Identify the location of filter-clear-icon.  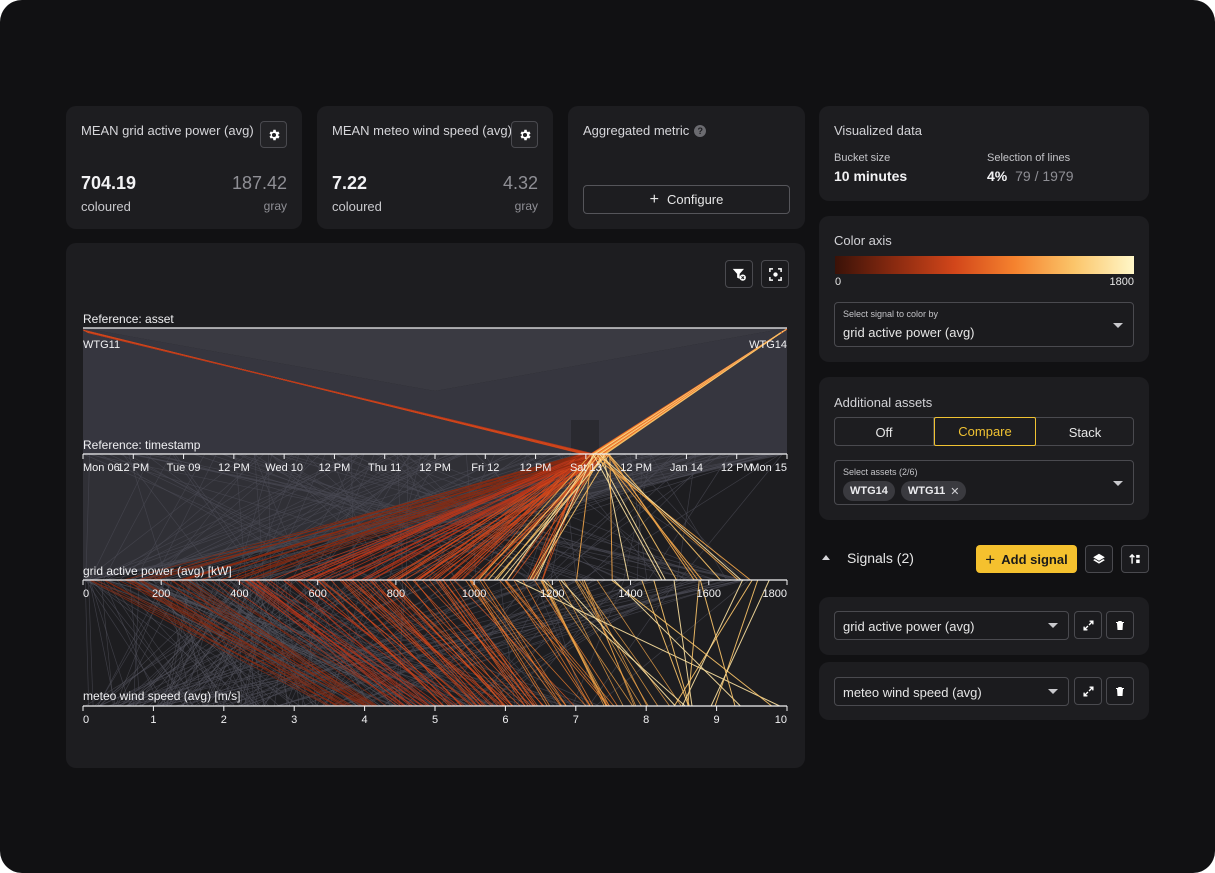
(739, 274).